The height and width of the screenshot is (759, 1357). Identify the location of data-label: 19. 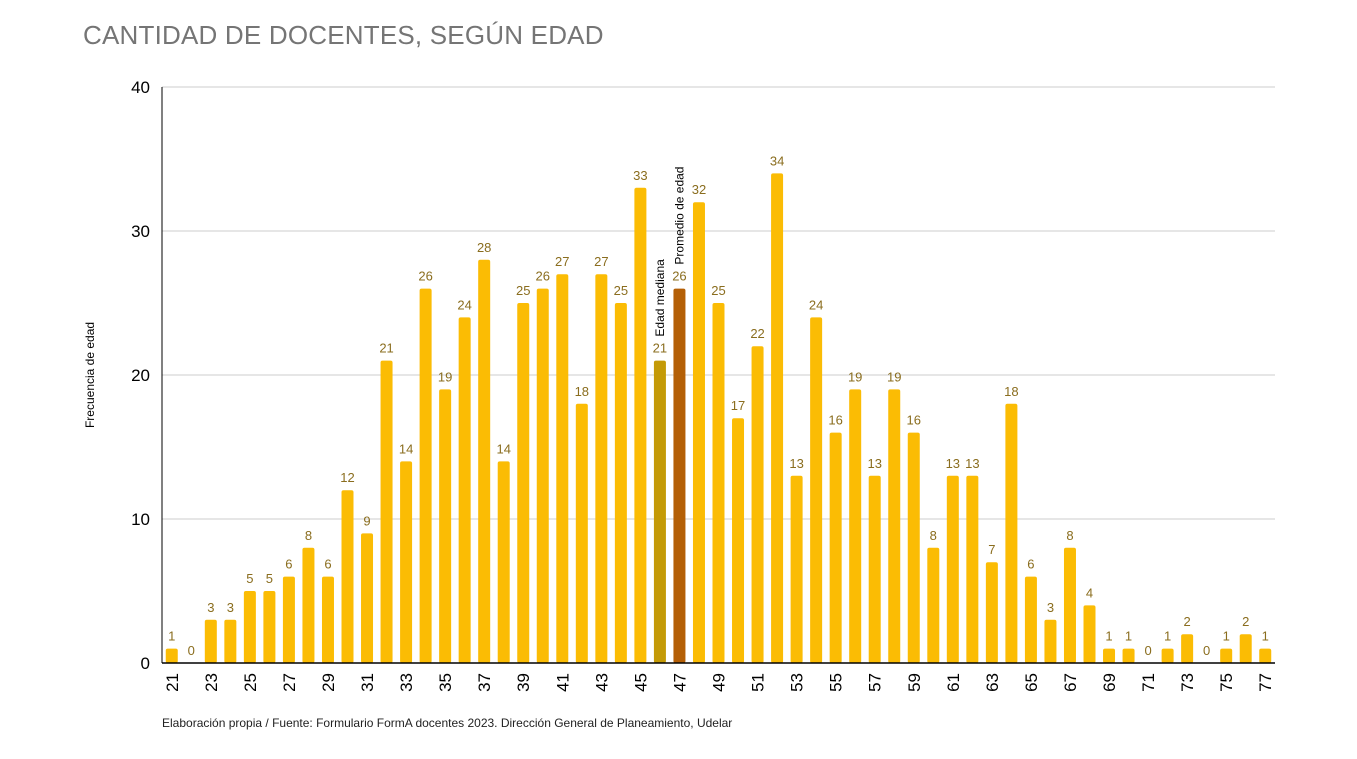
(445, 376).